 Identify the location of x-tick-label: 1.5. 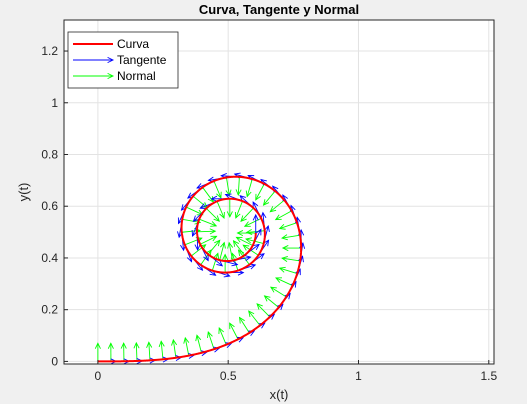
(488, 376).